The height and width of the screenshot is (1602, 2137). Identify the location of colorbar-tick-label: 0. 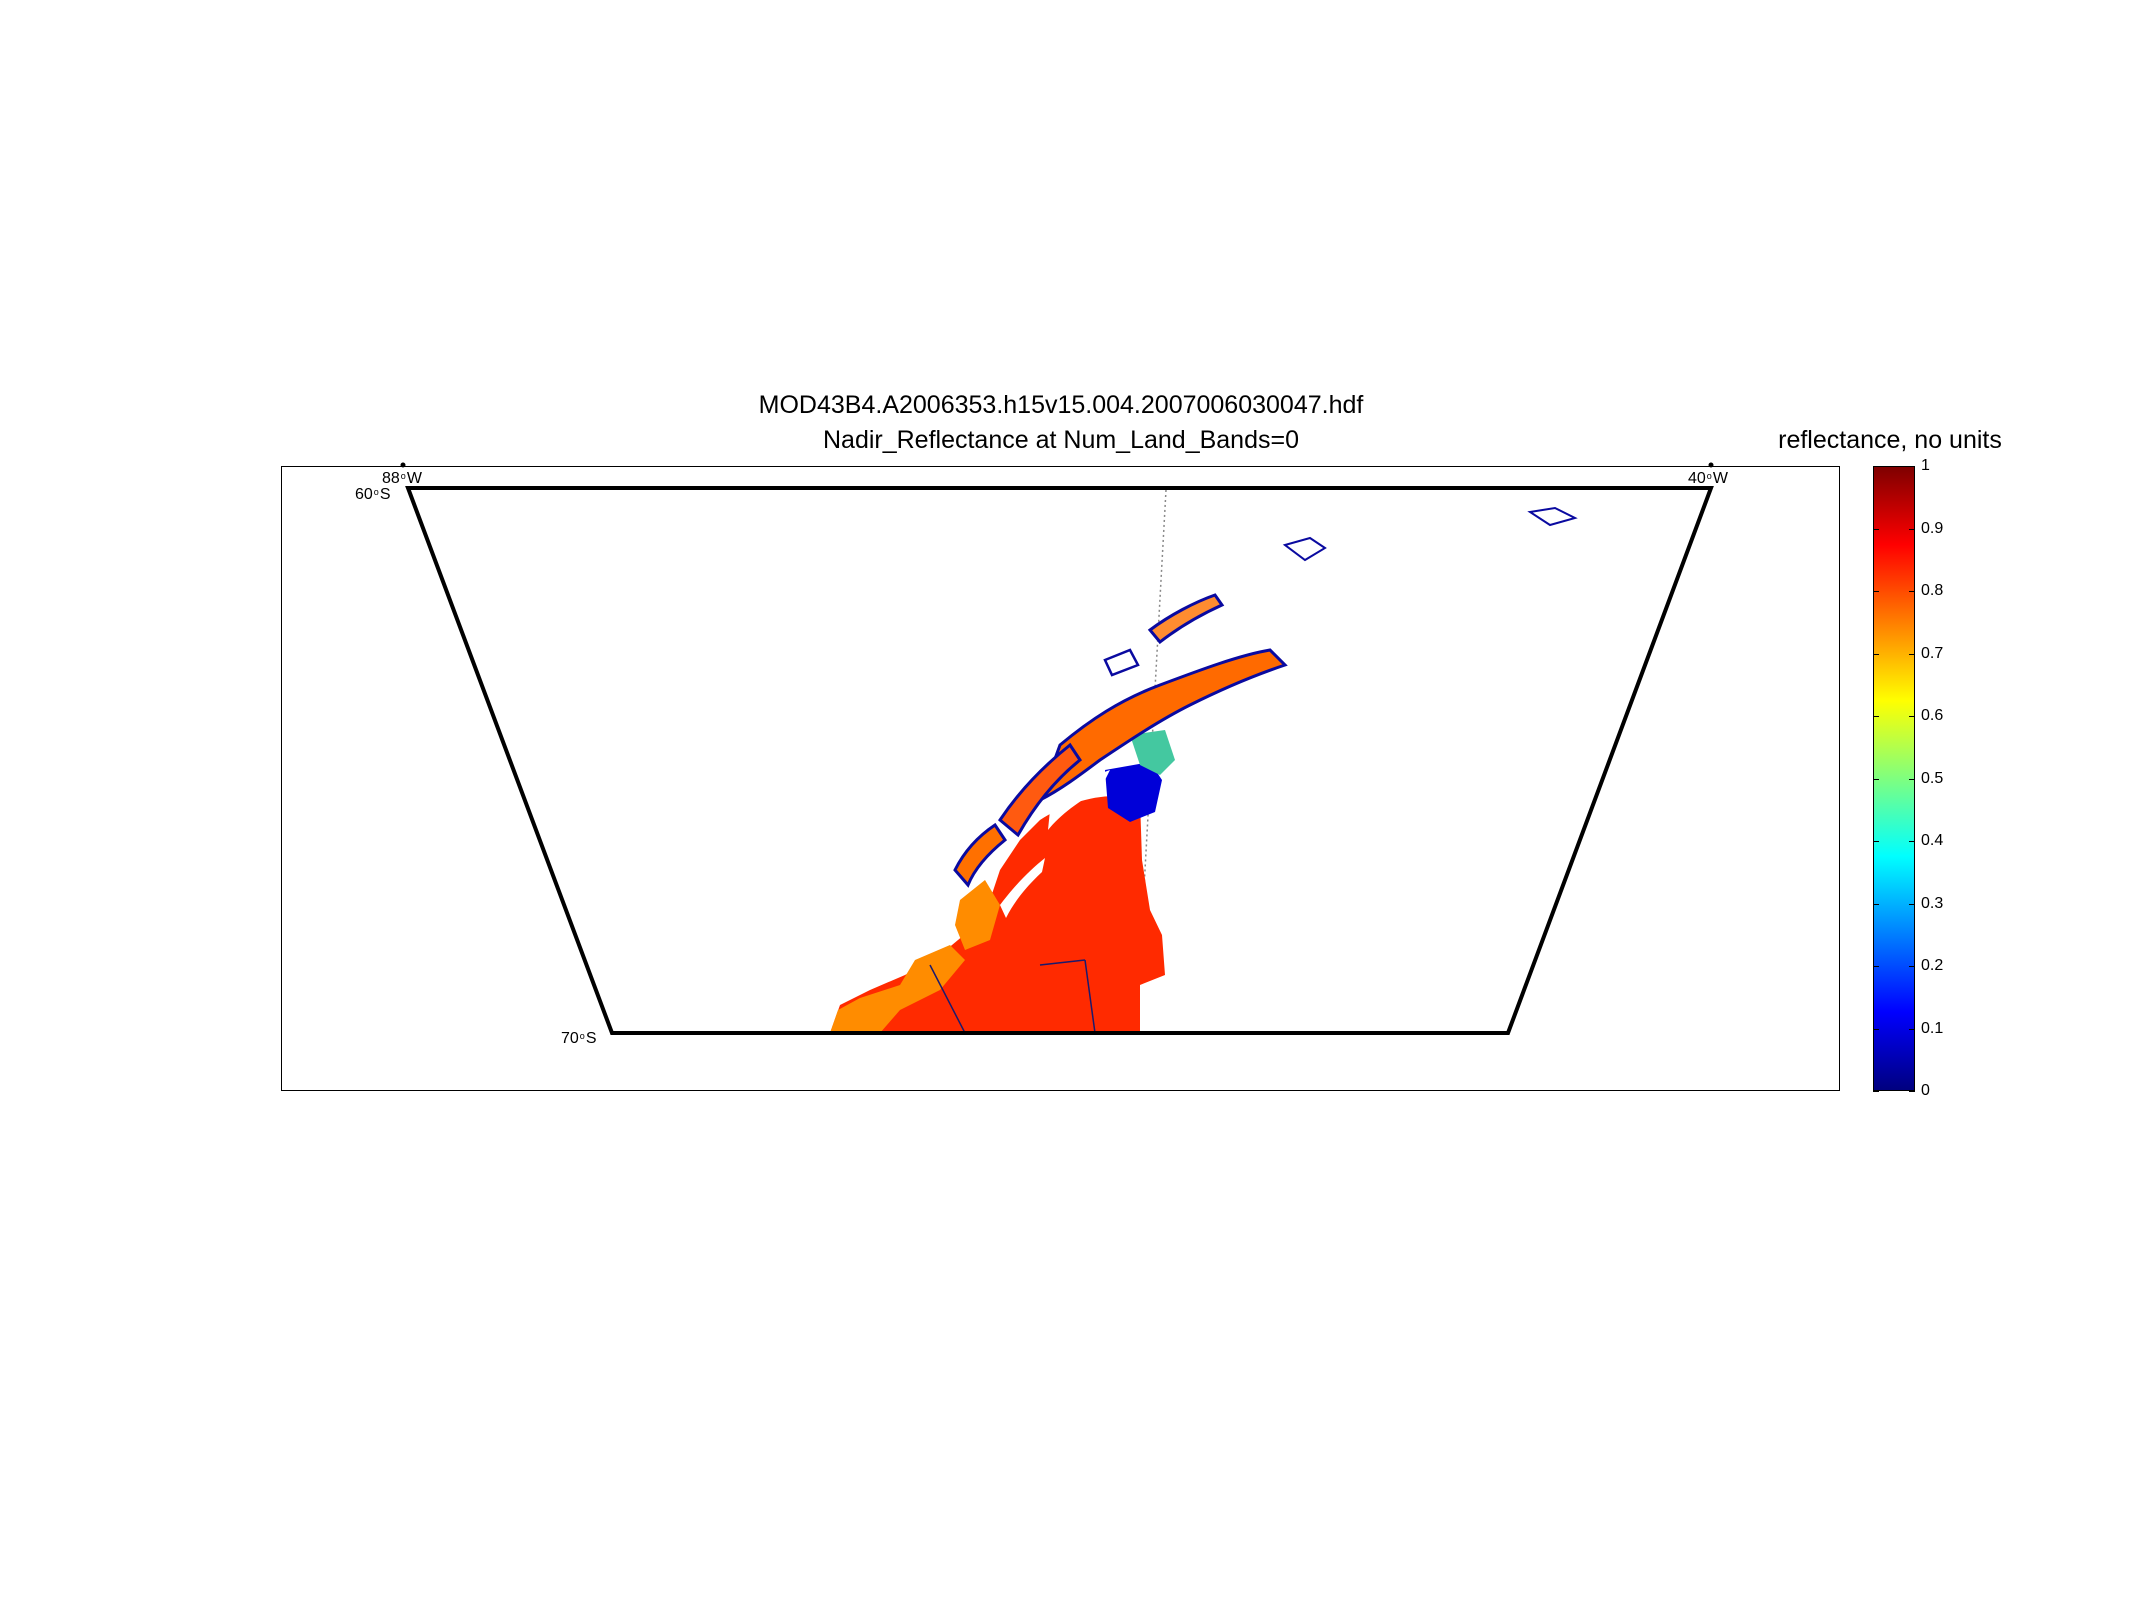
(1925, 1090).